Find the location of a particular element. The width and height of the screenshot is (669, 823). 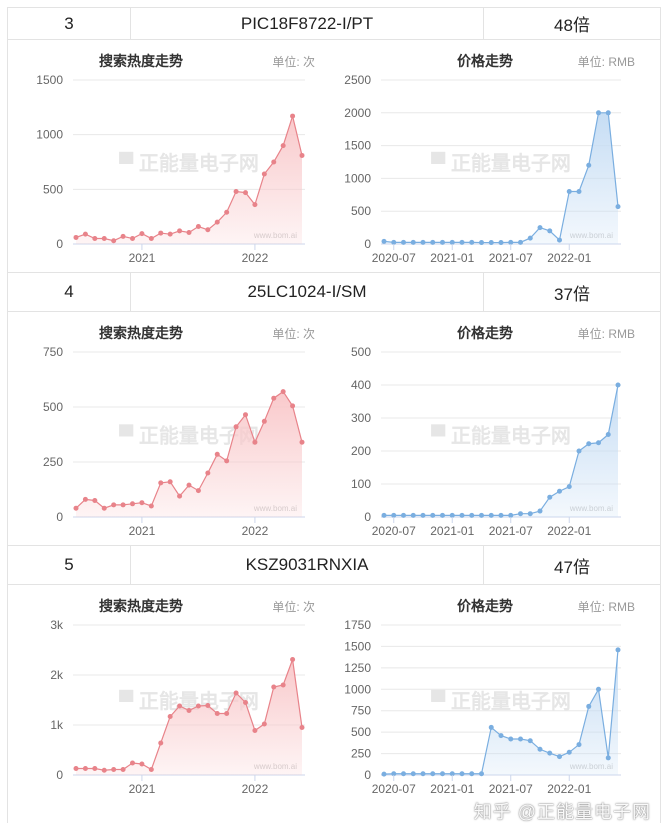

y-tick-label: 250 is located at coordinates (361, 754).